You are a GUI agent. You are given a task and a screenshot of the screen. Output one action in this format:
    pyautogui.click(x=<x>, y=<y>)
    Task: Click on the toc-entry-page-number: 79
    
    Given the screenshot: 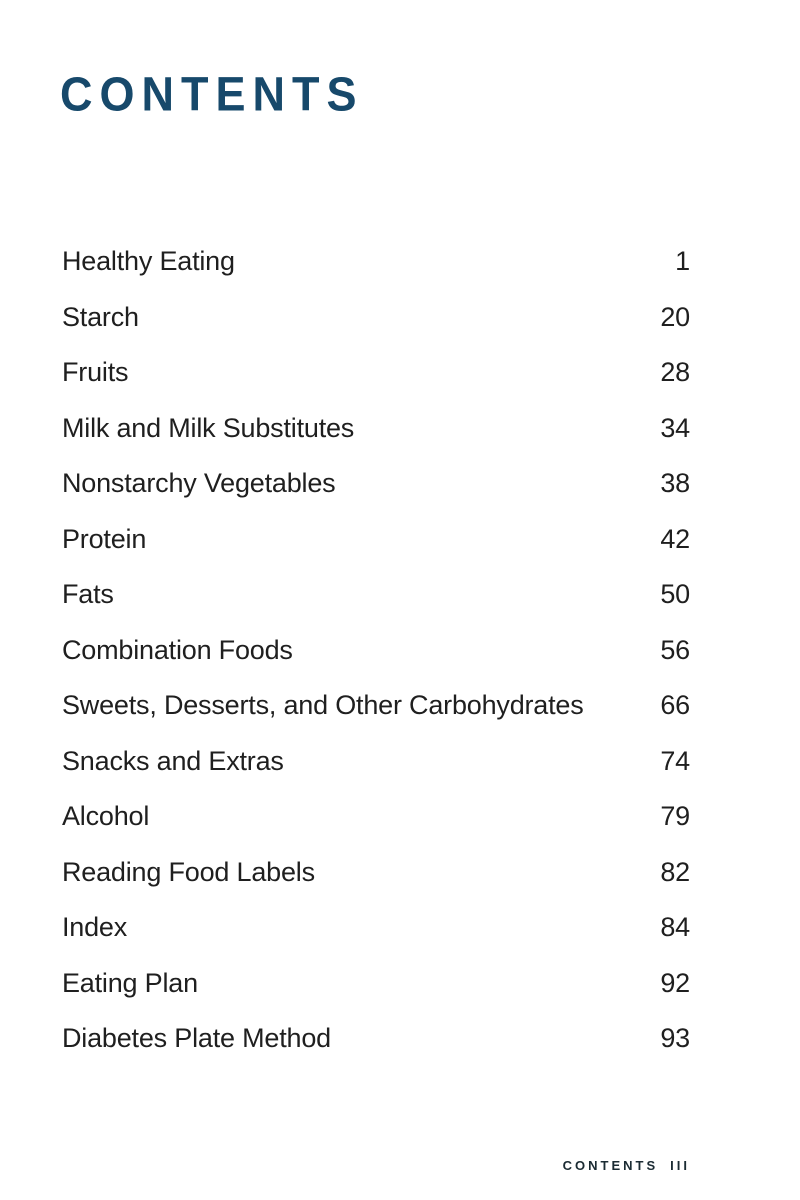 What is the action you would take?
    pyautogui.click(x=675, y=816)
    